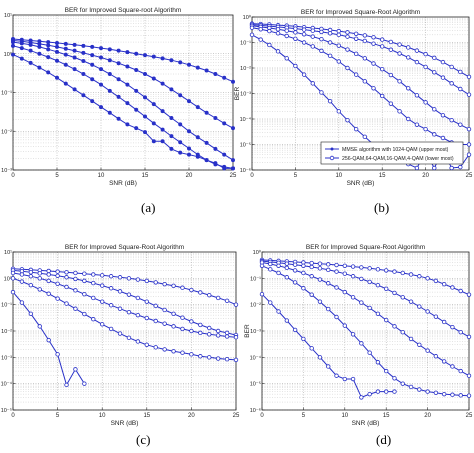  Describe the element at coordinates (296, 176) in the screenshot. I see `x-tick-label: 5` at that location.